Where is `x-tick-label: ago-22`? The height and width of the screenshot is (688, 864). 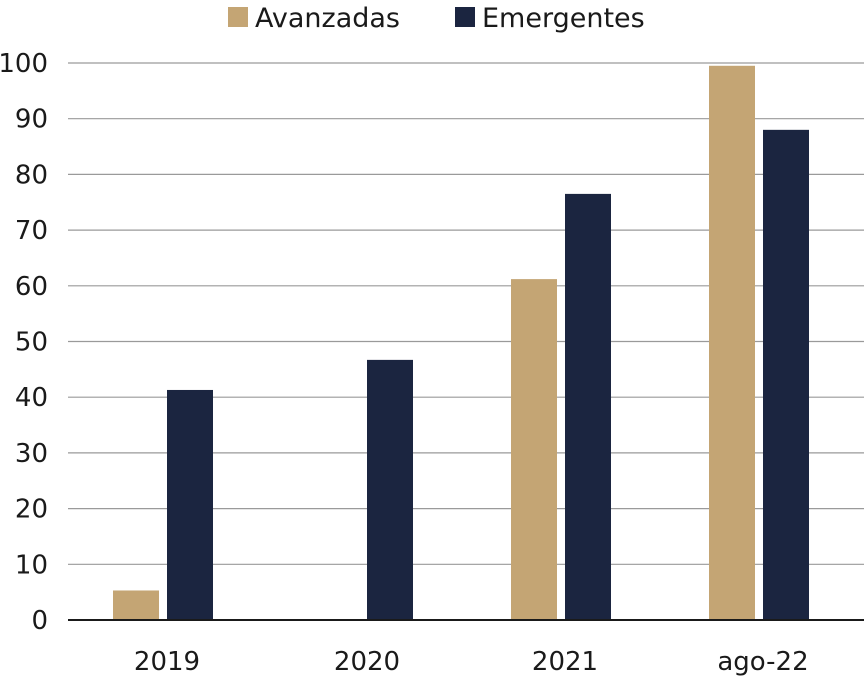
x-tick-label: ago-22 is located at coordinates (762, 662).